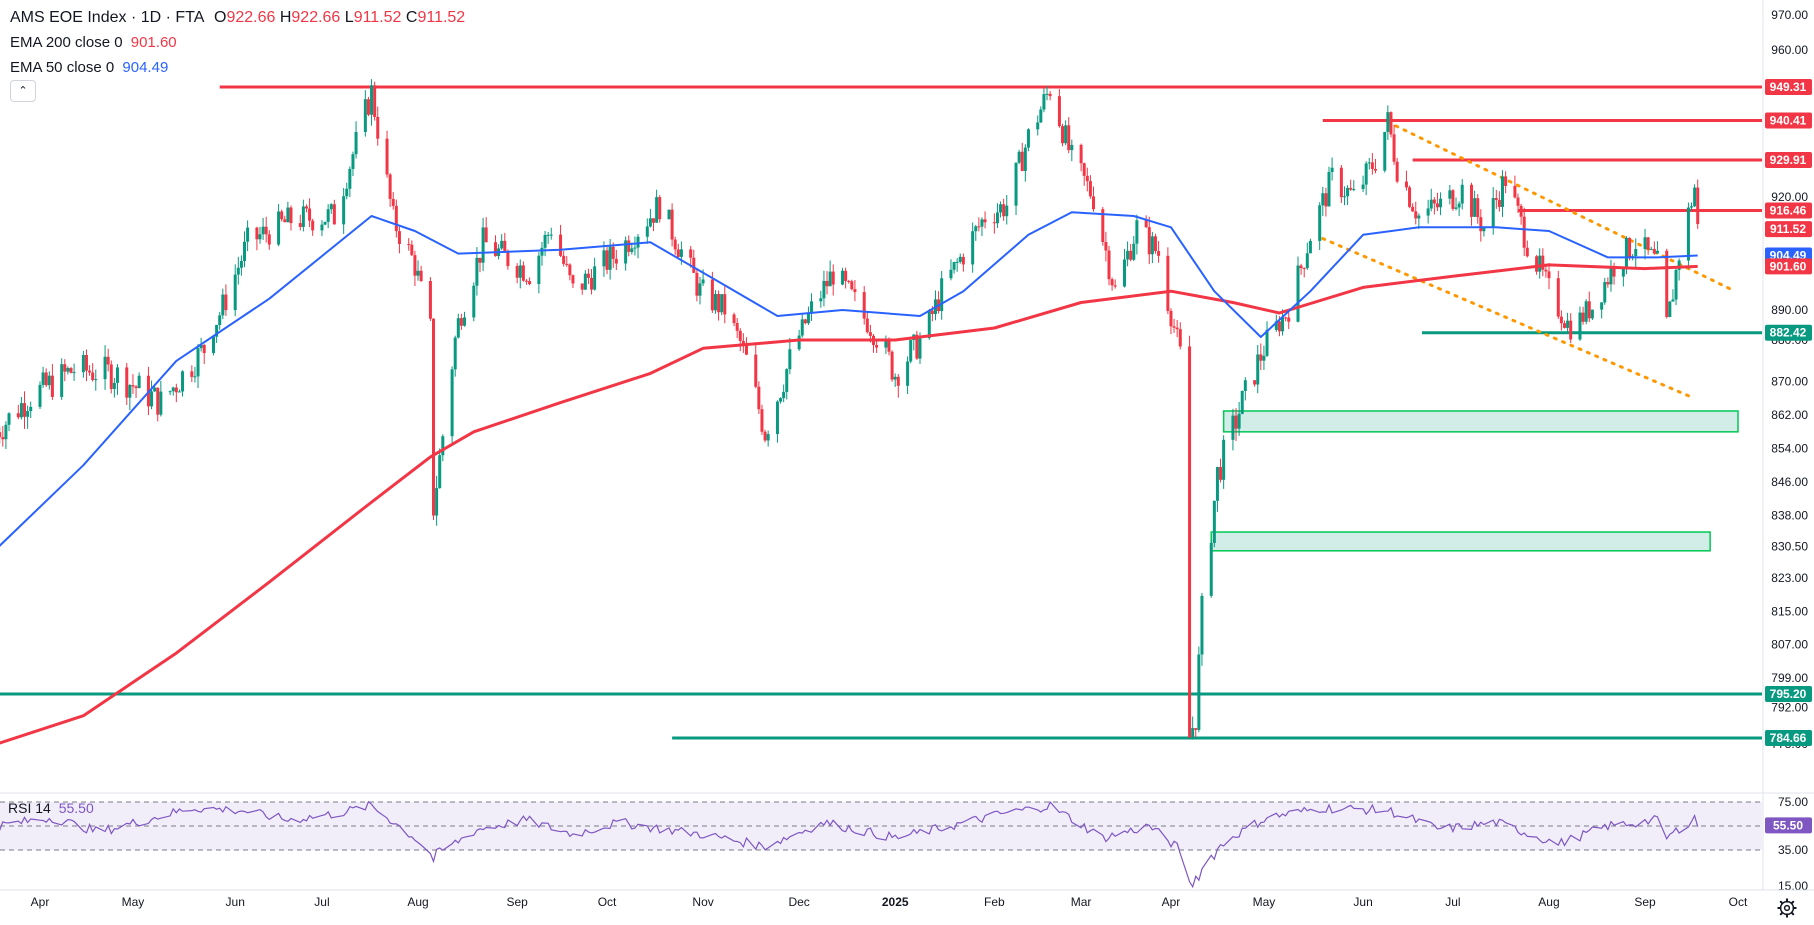 The width and height of the screenshot is (1814, 925). Describe the element at coordinates (51, 808) in the screenshot. I see `rsi-legend: RSI 14 55.50` at that location.